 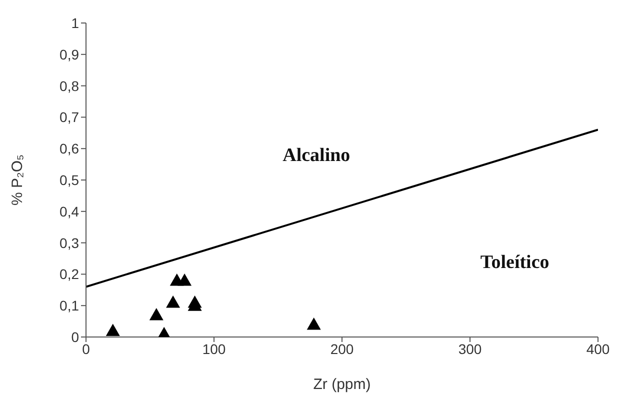 What do you see at coordinates (70, 86) in the screenshot?
I see `y-tick-label: 0,8` at bounding box center [70, 86].